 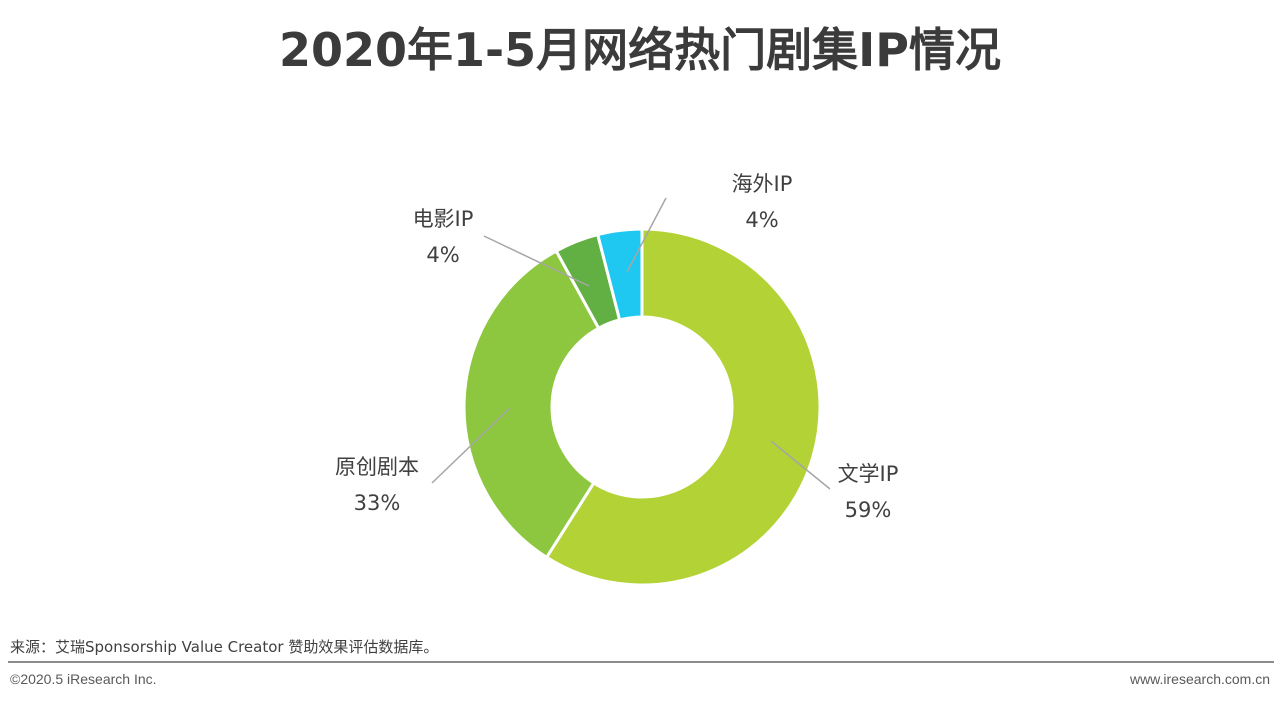 I want to click on slice-value-1: 59%, so click(x=868, y=510).